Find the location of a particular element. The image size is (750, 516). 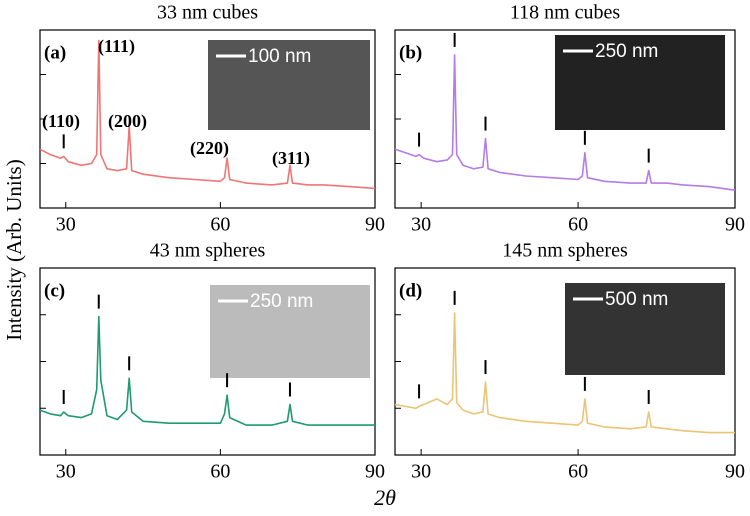

panel-label: (b) is located at coordinates (410, 52).